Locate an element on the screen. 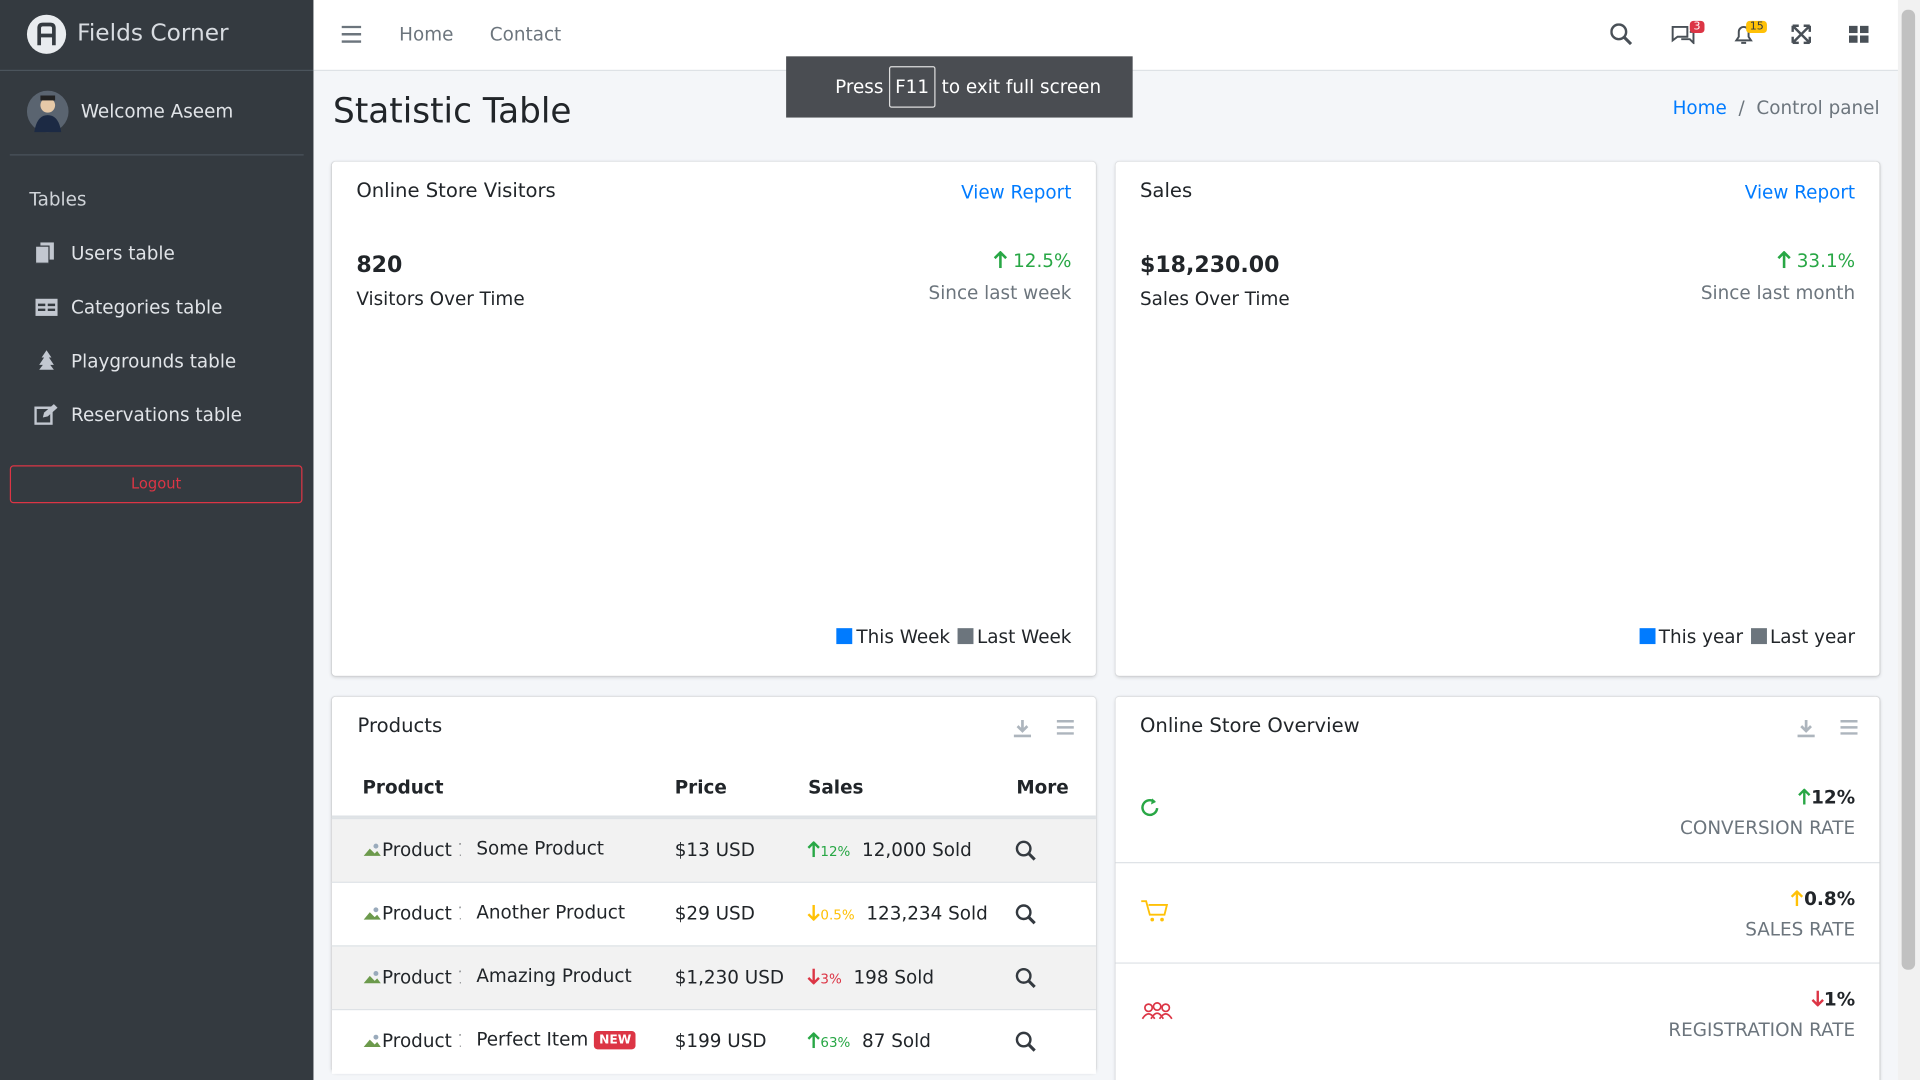 The image size is (1920, 1080). product-name: Perfect Item NEW is located at coordinates (556, 1039).